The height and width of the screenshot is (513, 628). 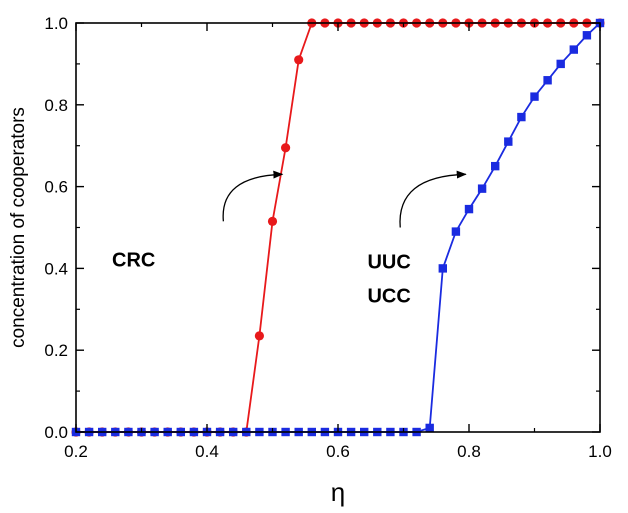 I want to click on y-tick-label: 0.8, so click(x=56, y=105).